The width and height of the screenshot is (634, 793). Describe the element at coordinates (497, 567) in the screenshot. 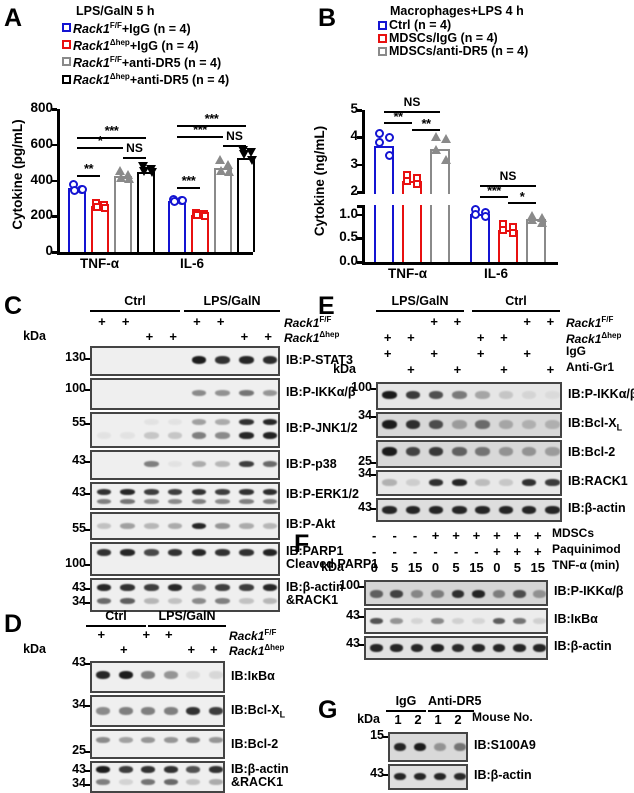

I see `lane-mark: 0` at that location.